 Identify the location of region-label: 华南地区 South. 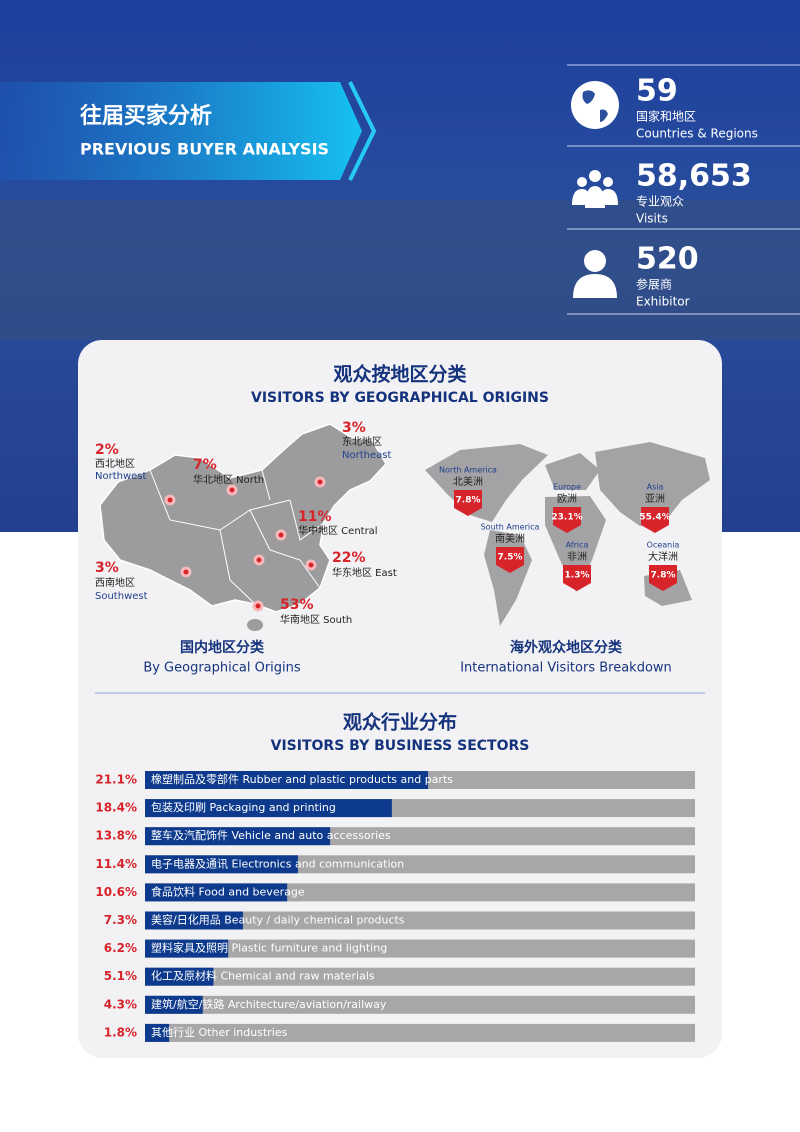
(316, 619).